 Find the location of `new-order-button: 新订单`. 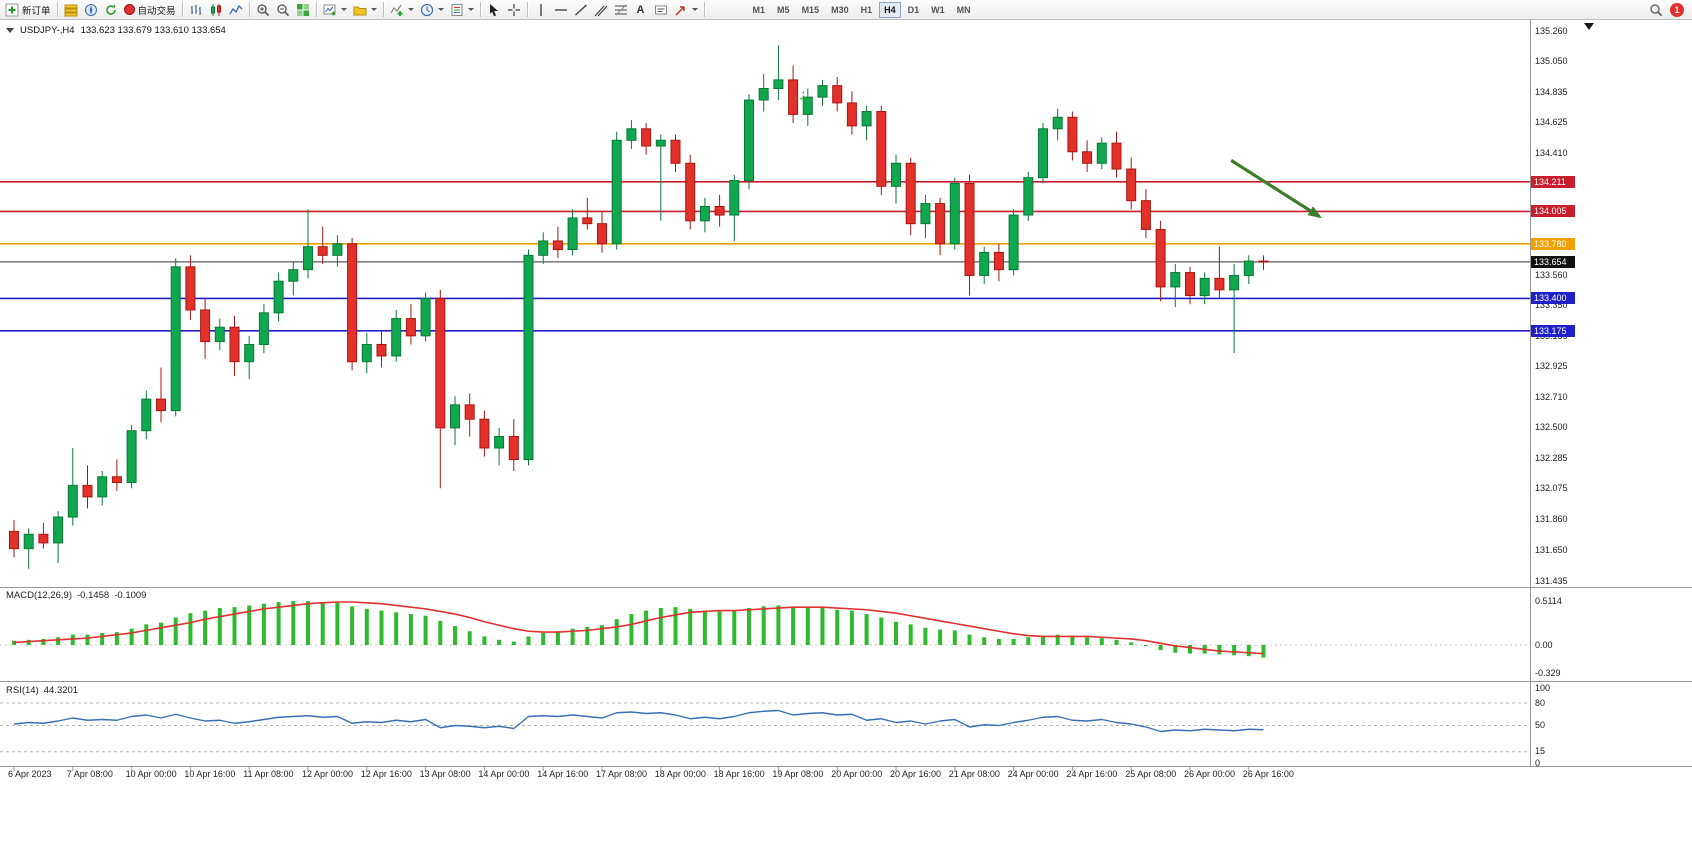

new-order-button: 新订单 is located at coordinates (28, 10).